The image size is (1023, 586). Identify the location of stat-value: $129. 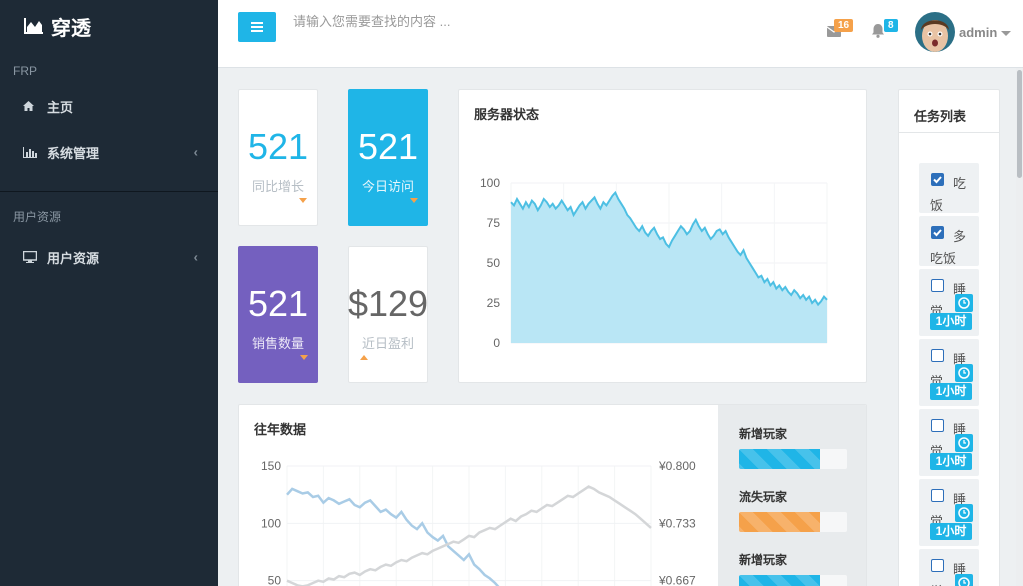
(388, 304).